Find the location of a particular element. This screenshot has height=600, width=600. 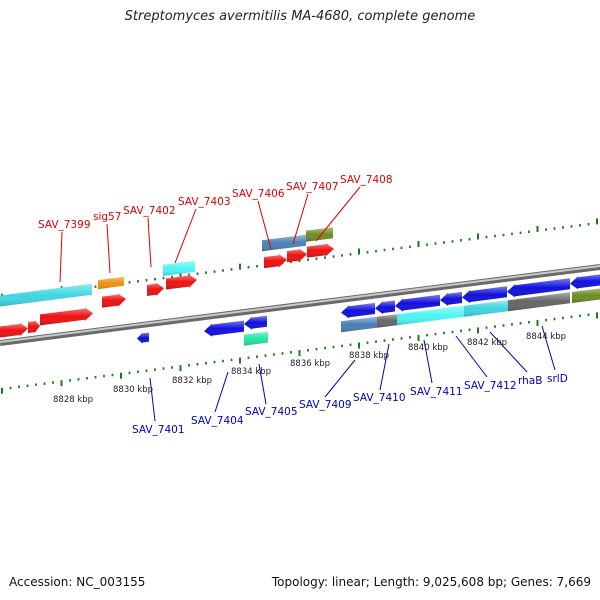

gene-arrow-sav-7409-shading is located at coordinates (358, 311).